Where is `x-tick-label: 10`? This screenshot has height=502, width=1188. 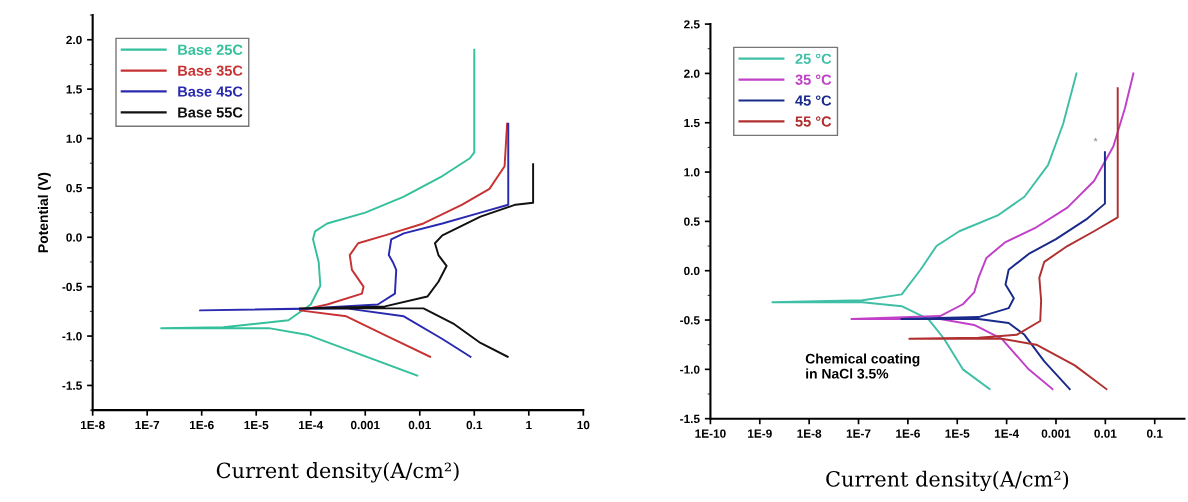 x-tick-label: 10 is located at coordinates (583, 425).